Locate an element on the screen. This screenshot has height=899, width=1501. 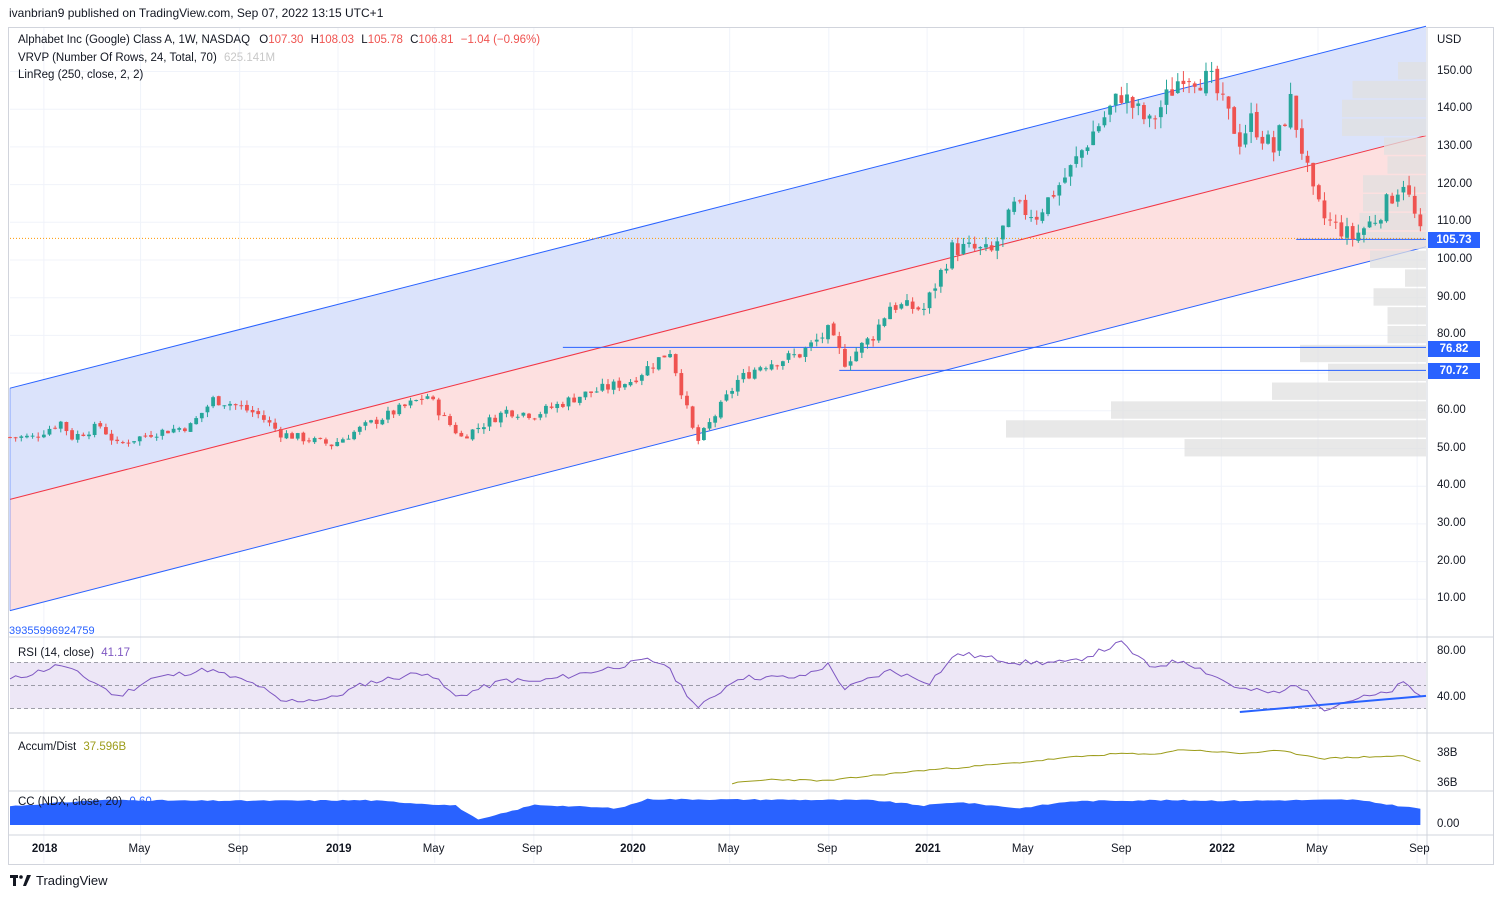
accum-legend: Accum/Dist 37.596B is located at coordinates (72, 747).